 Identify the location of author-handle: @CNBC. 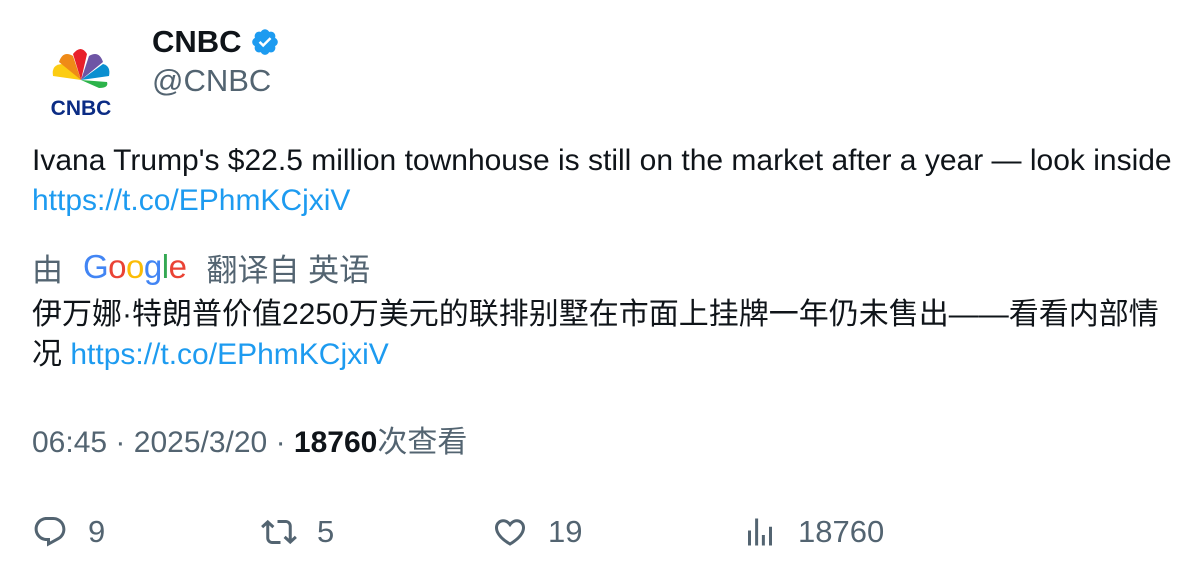
(212, 80).